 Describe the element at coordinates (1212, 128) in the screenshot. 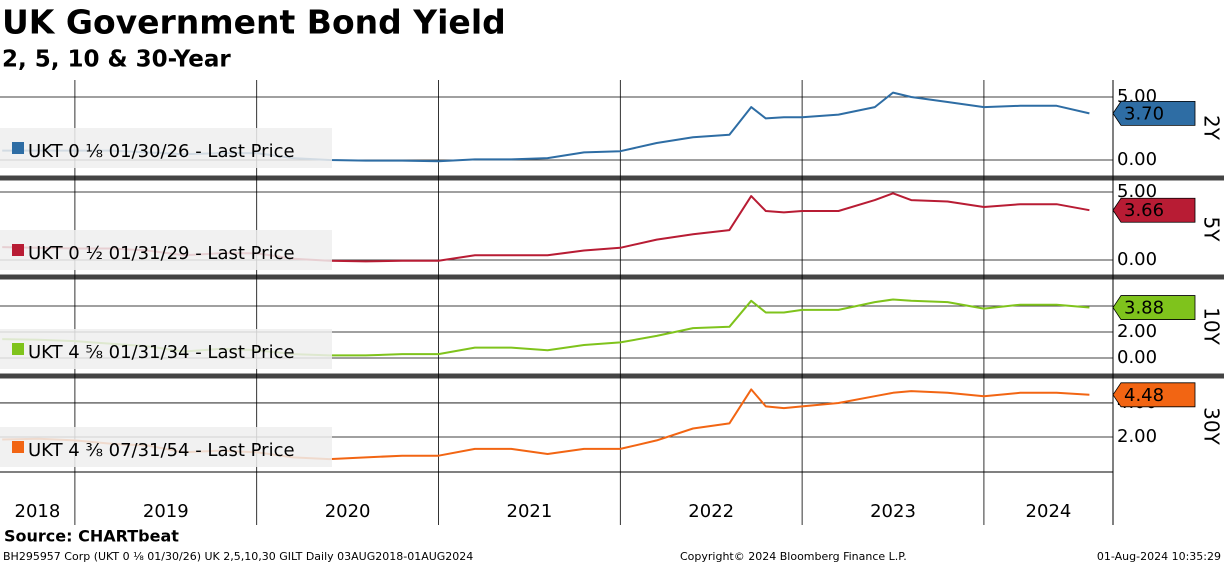

I see `panel-label: 2Y` at that location.